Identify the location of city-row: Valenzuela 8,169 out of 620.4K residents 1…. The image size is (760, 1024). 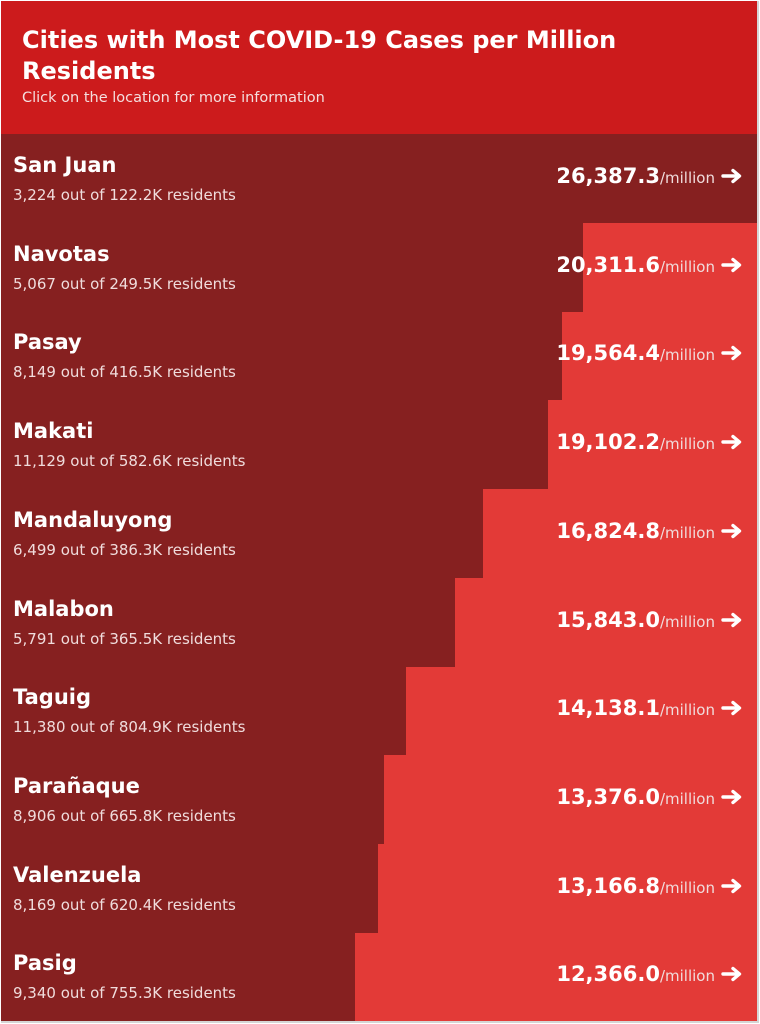
(379, 888).